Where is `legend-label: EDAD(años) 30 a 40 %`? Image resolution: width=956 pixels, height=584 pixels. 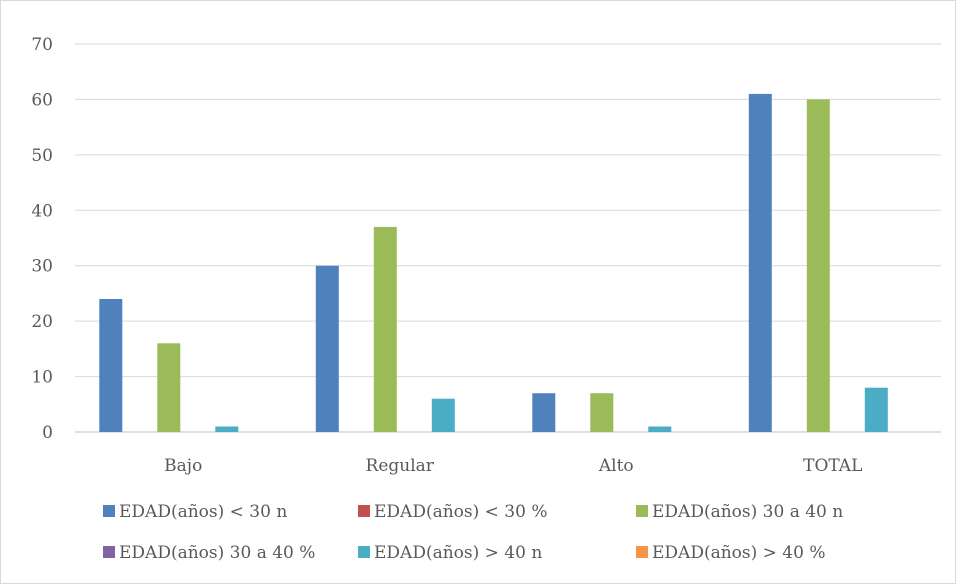 legend-label: EDAD(años) 30 a 40 % is located at coordinates (217, 553).